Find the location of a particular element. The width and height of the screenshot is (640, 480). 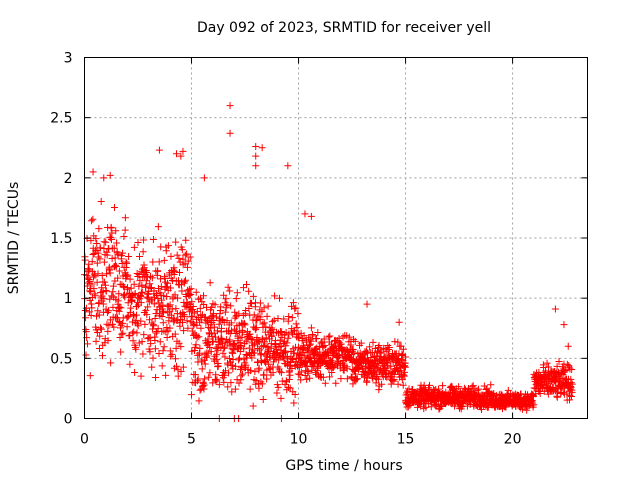

y-tick-label: 2 is located at coordinates (68, 179).